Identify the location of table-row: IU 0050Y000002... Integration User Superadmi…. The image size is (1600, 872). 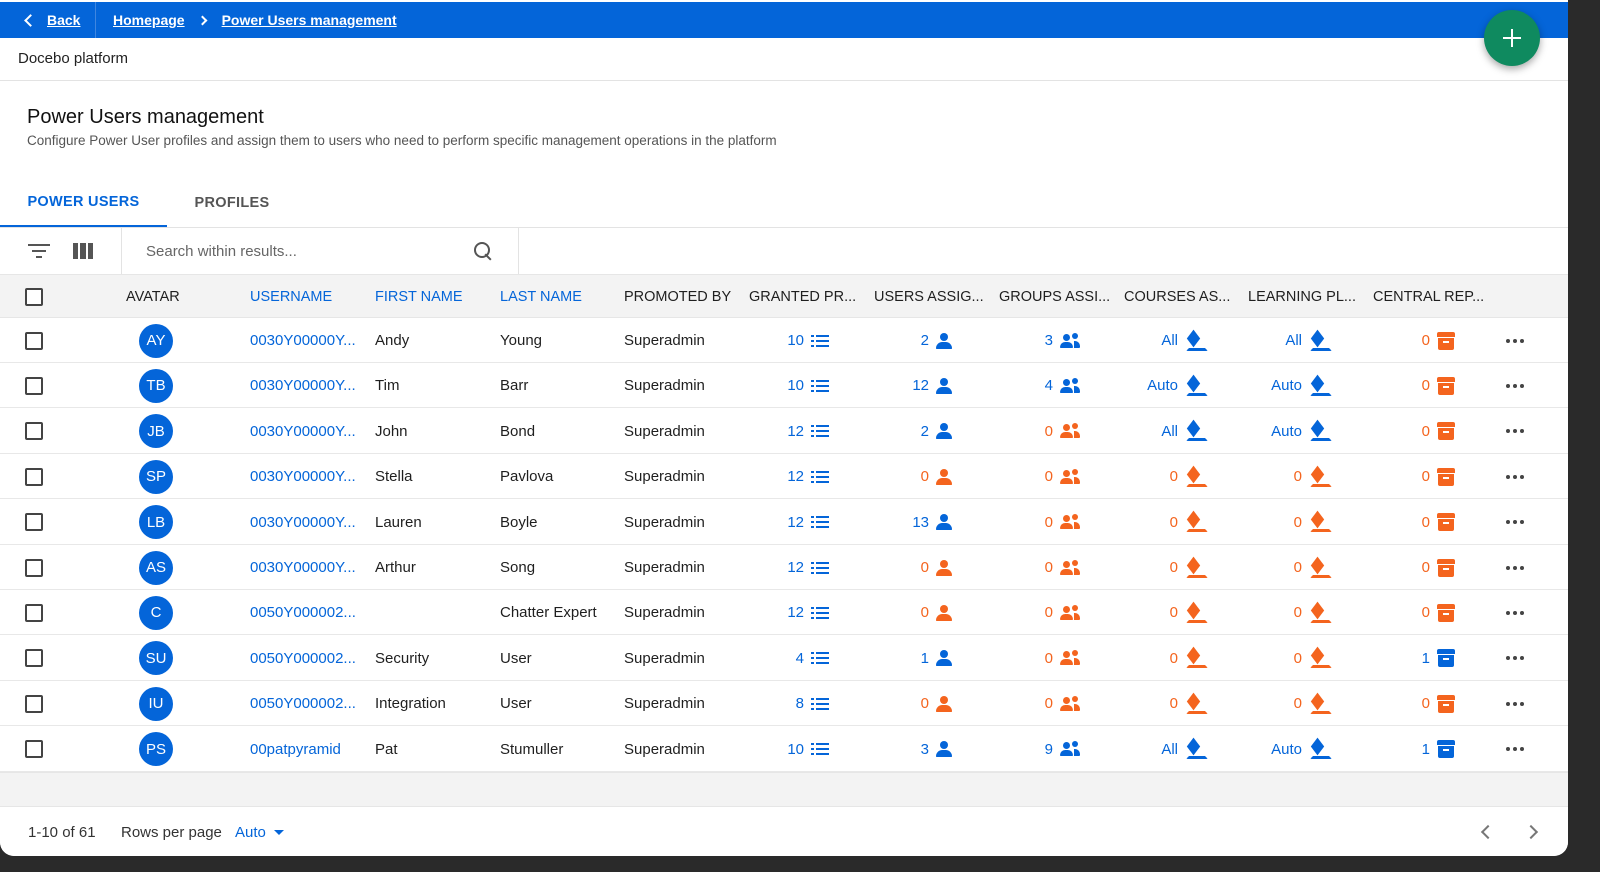
(784, 704).